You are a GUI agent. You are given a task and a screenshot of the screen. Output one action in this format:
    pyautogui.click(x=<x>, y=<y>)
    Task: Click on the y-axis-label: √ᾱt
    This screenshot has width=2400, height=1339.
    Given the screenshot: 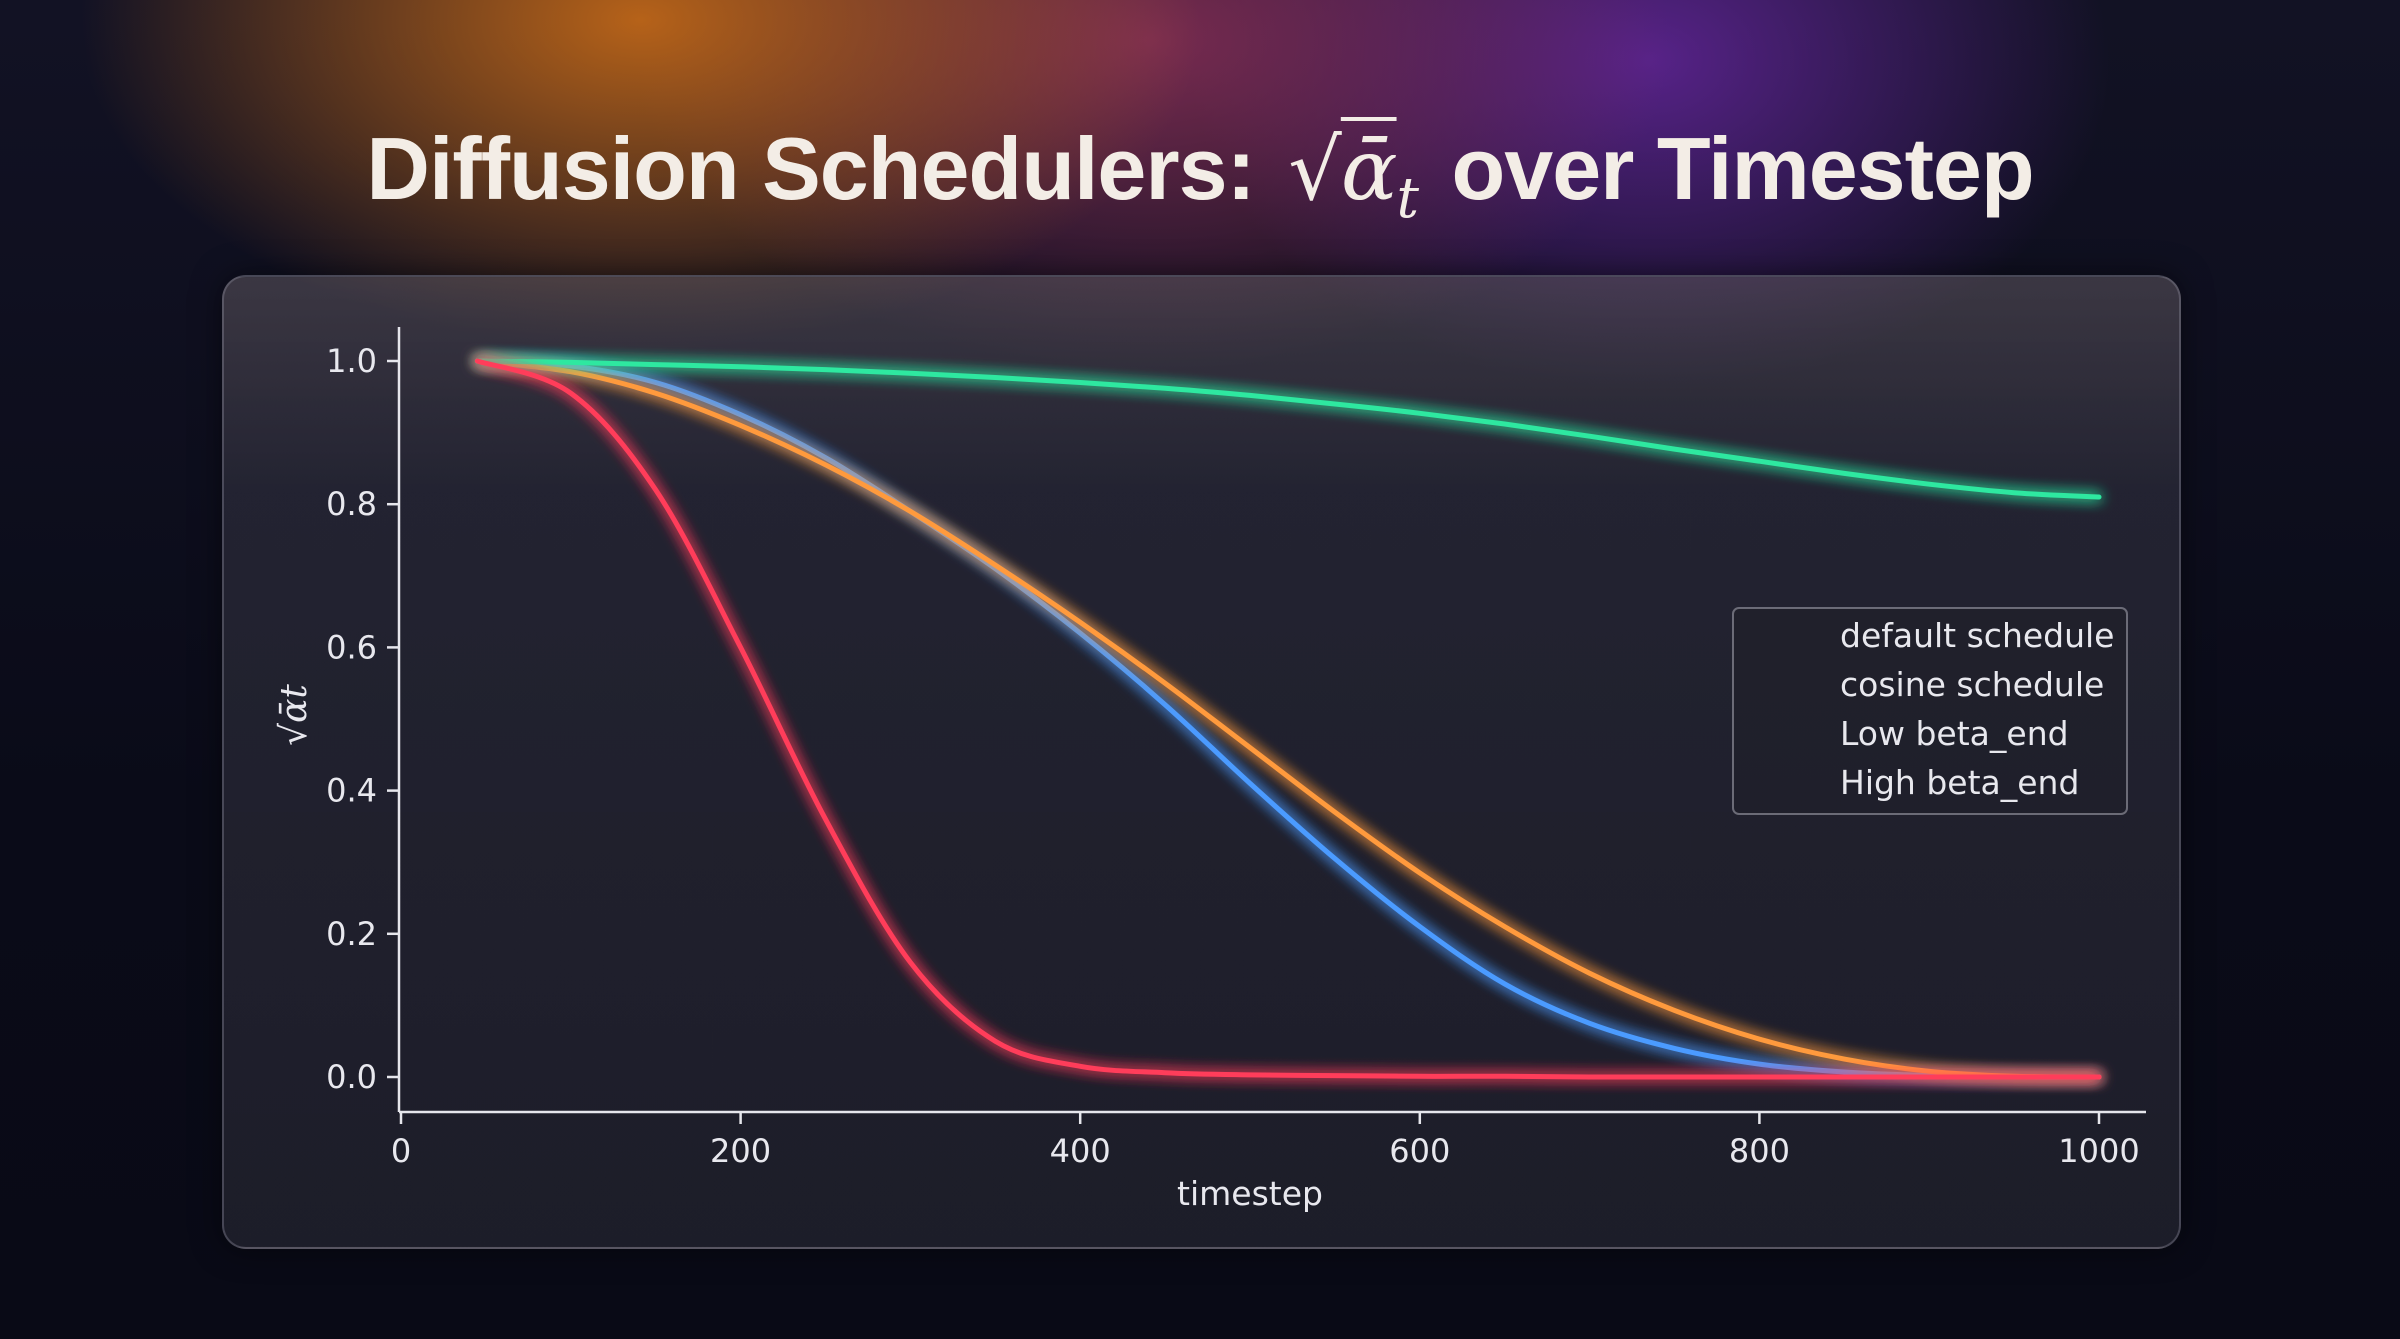 What is the action you would take?
    pyautogui.click(x=294, y=715)
    